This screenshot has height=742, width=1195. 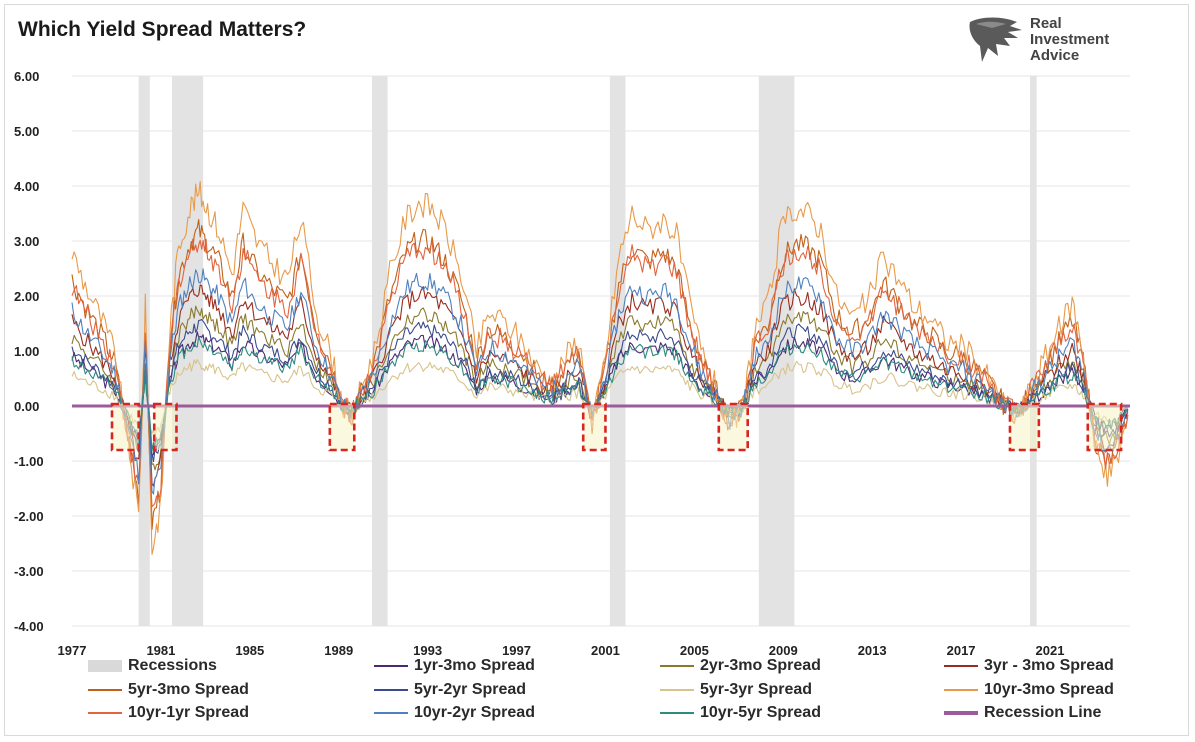 What do you see at coordinates (162, 29) in the screenshot?
I see `chart-title: Which Yield Spread Matters?` at bounding box center [162, 29].